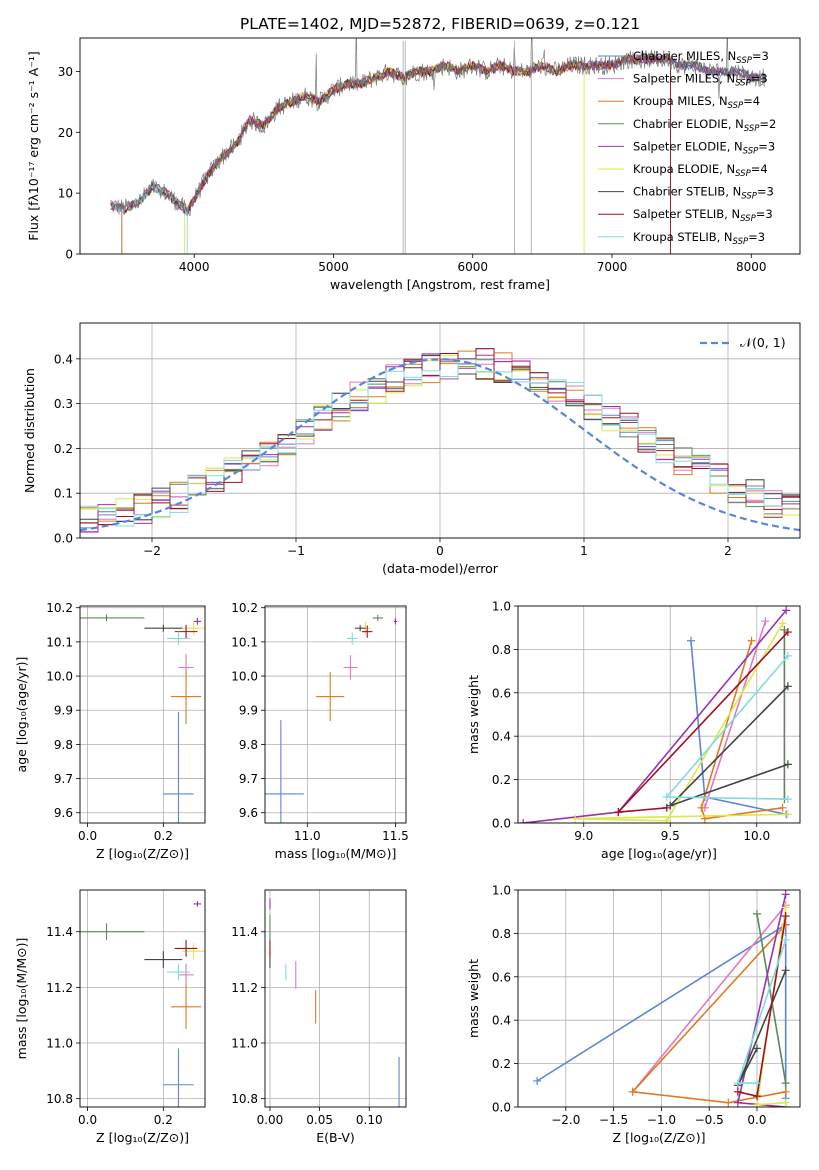 Image resolution: width=819 pixels, height=1170 pixels. Describe the element at coordinates (59, 677) in the screenshot. I see `y-tick-label: 10.0` at that location.